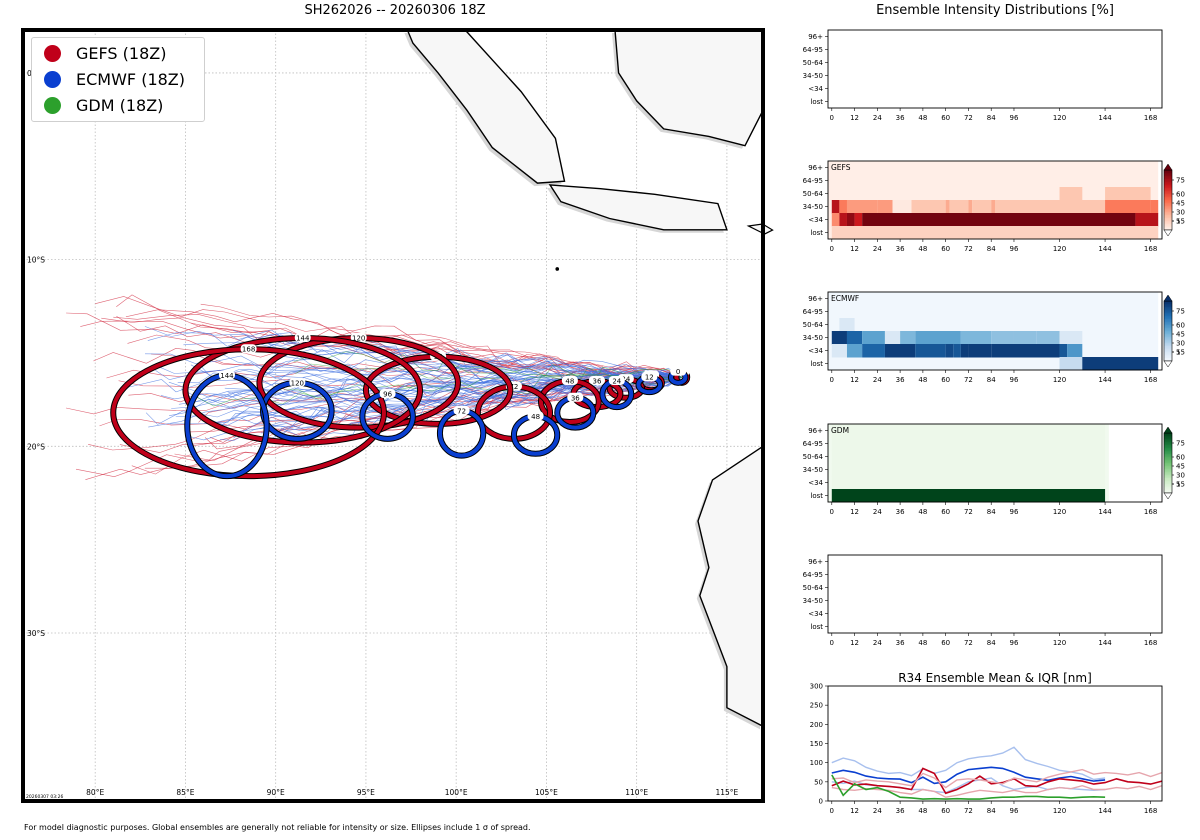 Image resolution: width=1200 pixels, height=840 pixels. Describe the element at coordinates (900, 380) in the screenshot. I see `x-tick-label: 36` at that location.